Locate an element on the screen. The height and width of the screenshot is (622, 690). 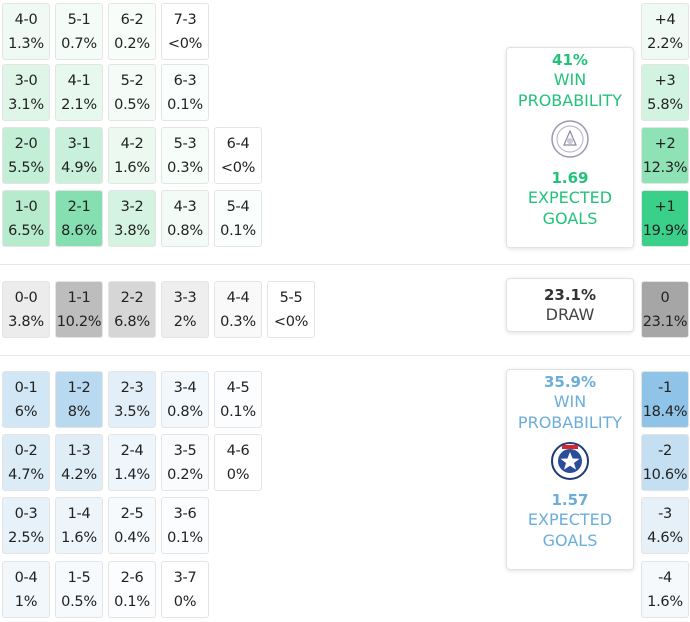
probability-value: 12.3% is located at coordinates (665, 167).